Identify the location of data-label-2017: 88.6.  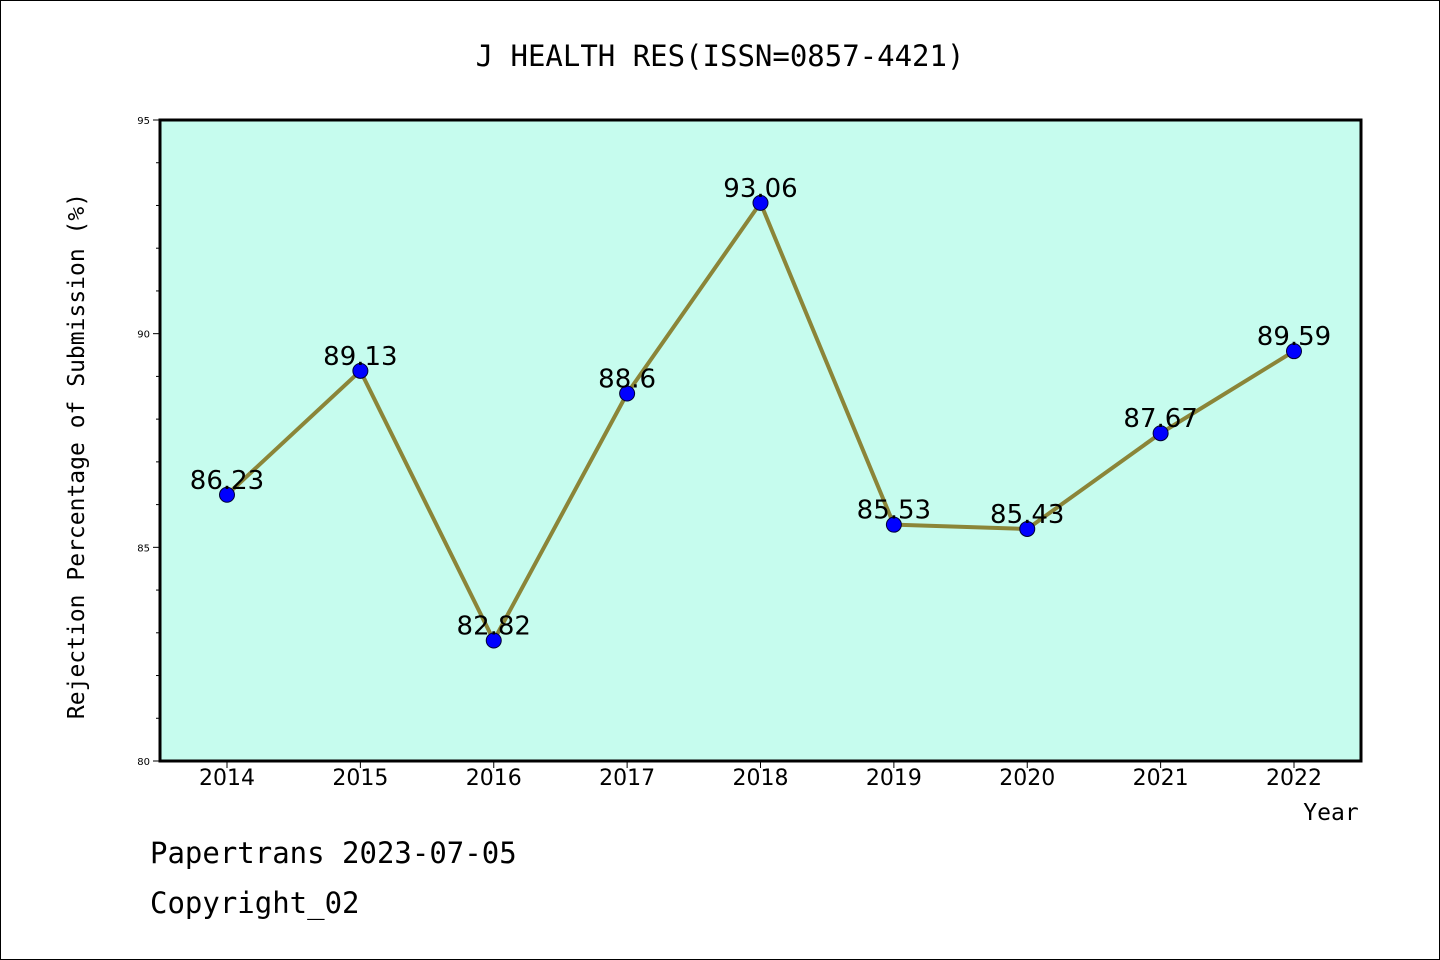
(627, 379).